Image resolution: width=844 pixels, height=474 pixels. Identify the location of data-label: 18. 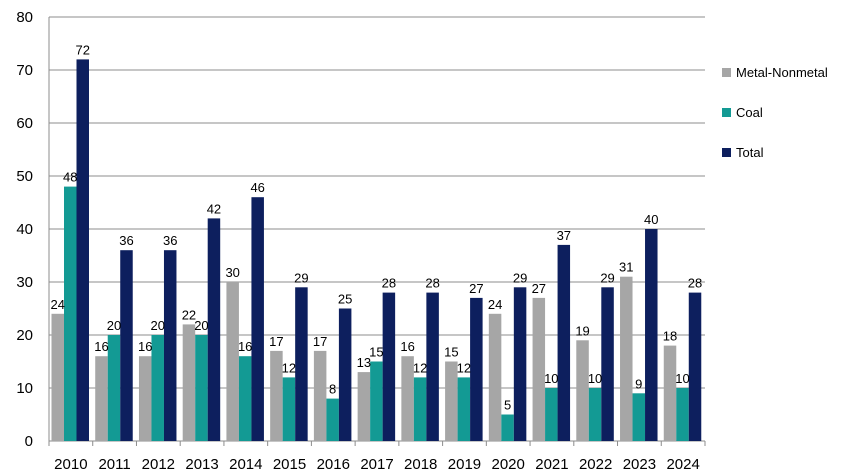
(670, 336).